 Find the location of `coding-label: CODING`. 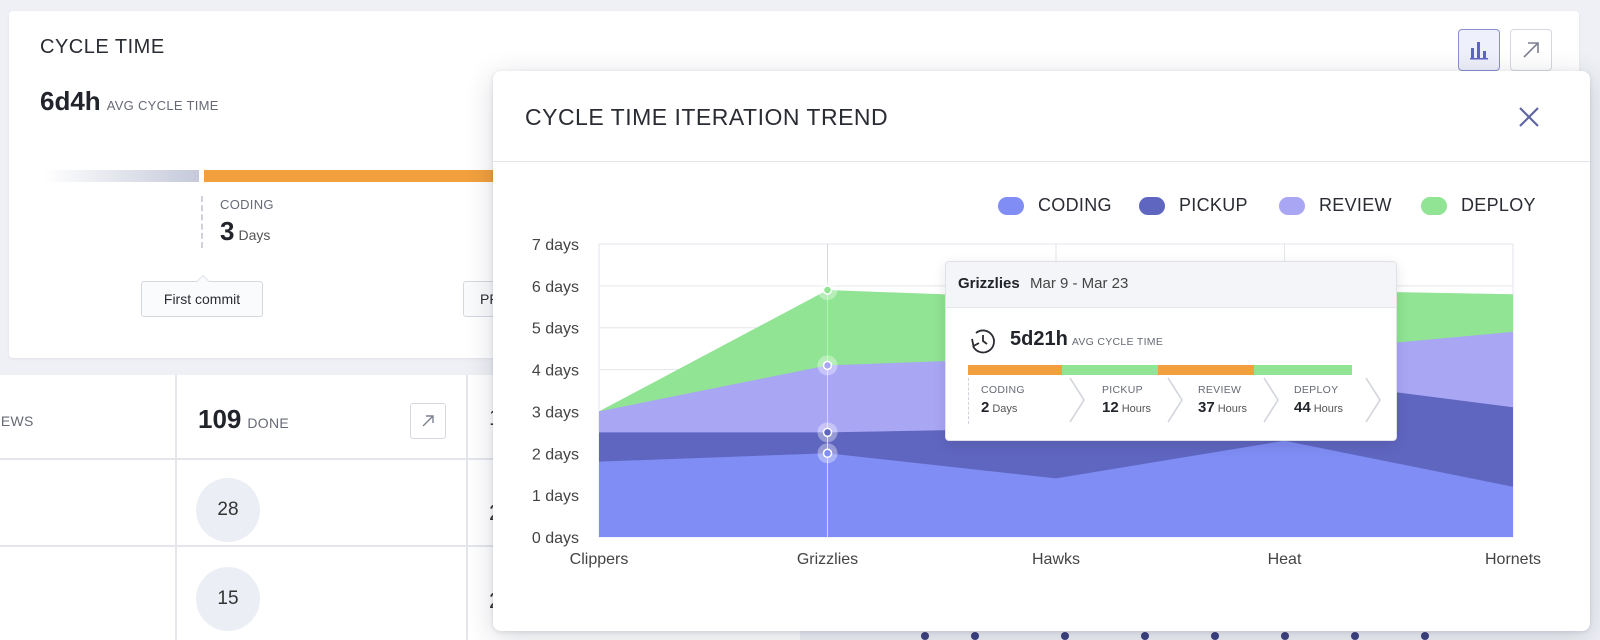

coding-label: CODING is located at coordinates (247, 204).